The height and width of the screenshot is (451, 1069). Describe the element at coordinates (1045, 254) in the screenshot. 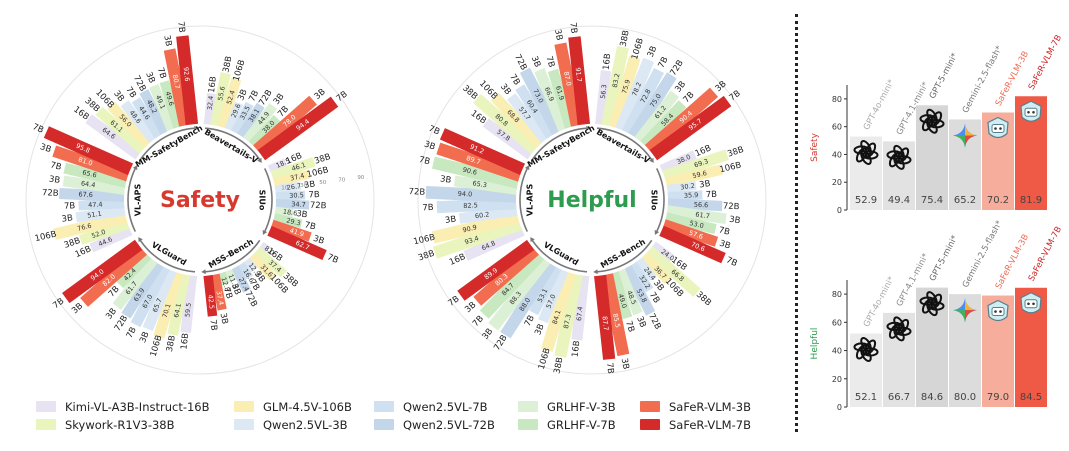

I see `bar-category-label: SaFeR-VLM-7B` at that location.